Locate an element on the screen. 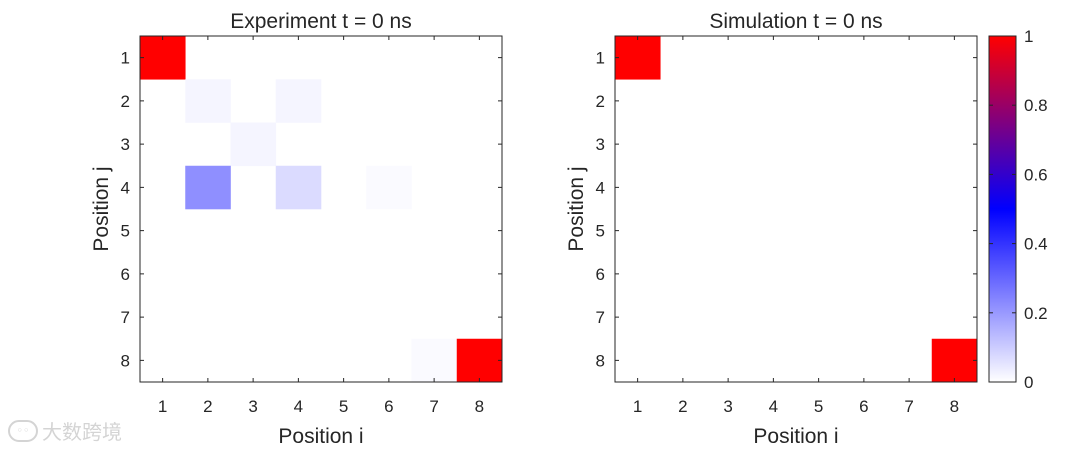 The width and height of the screenshot is (1080, 450). colorbar-tick-label: 0 is located at coordinates (1028, 382).